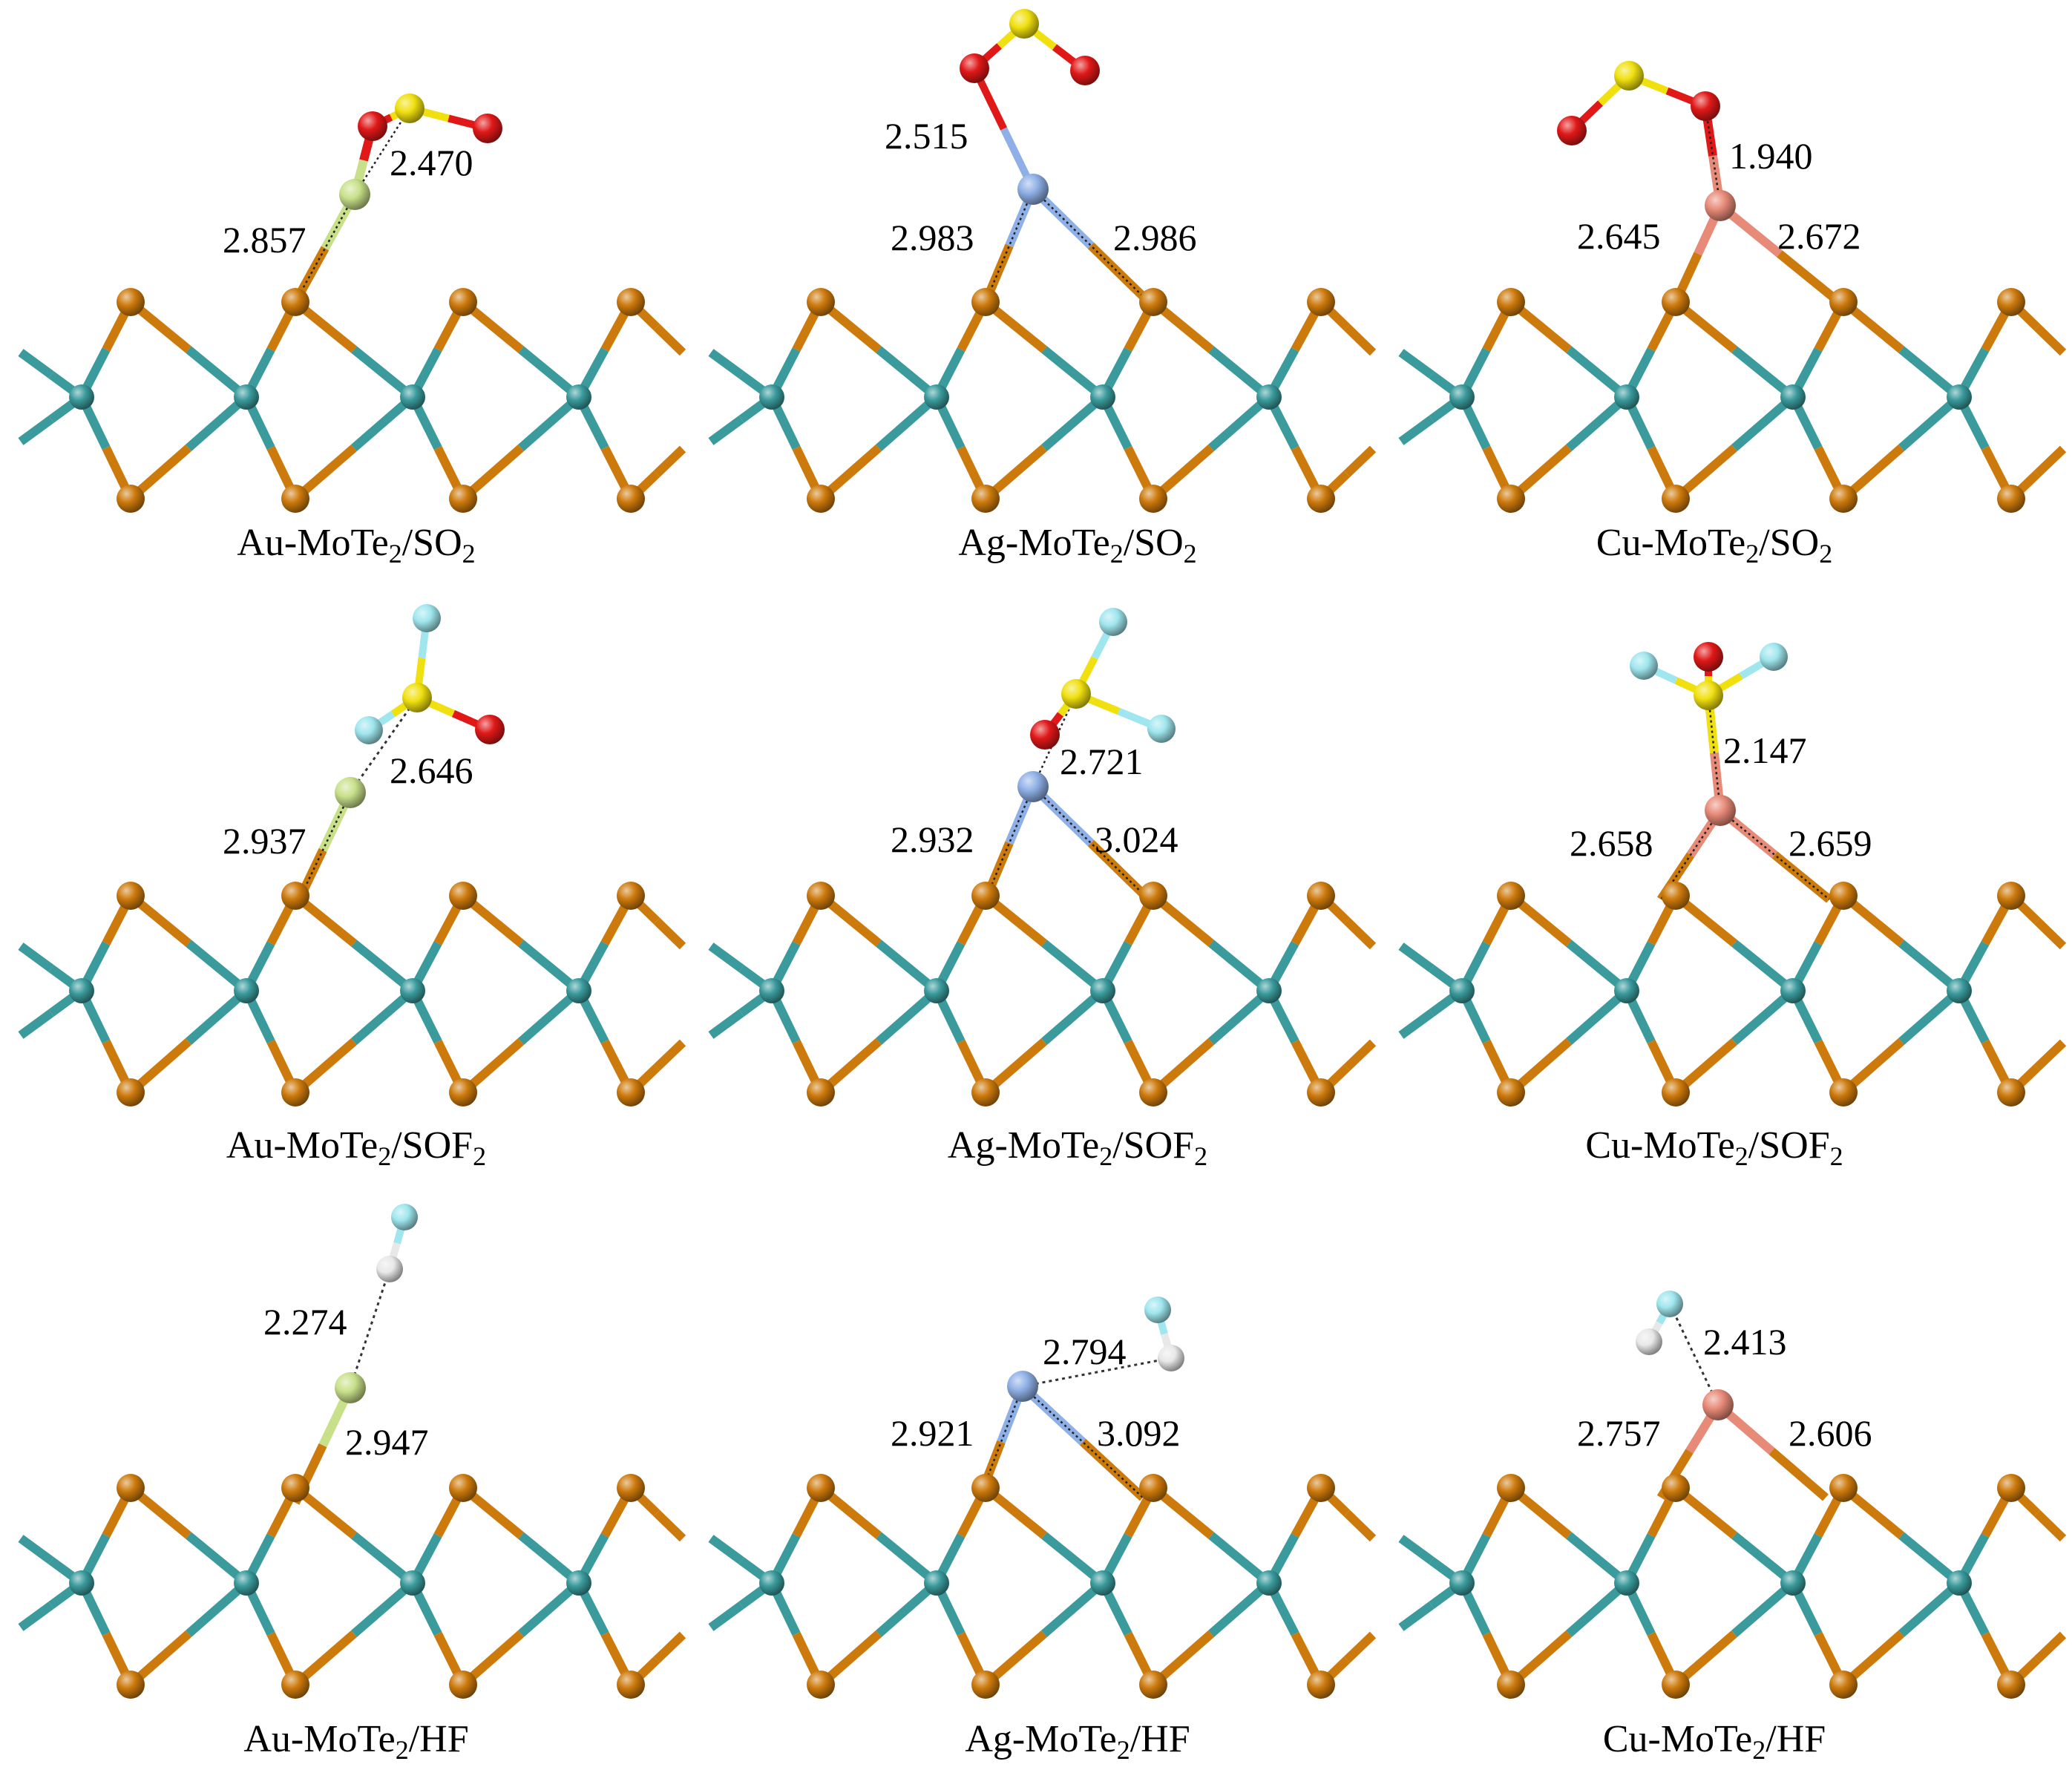 Image resolution: width=2072 pixels, height=1767 pixels. What do you see at coordinates (1714, 753) in the screenshot?
I see `cu-sof2-cu-s-contact` at bounding box center [1714, 753].